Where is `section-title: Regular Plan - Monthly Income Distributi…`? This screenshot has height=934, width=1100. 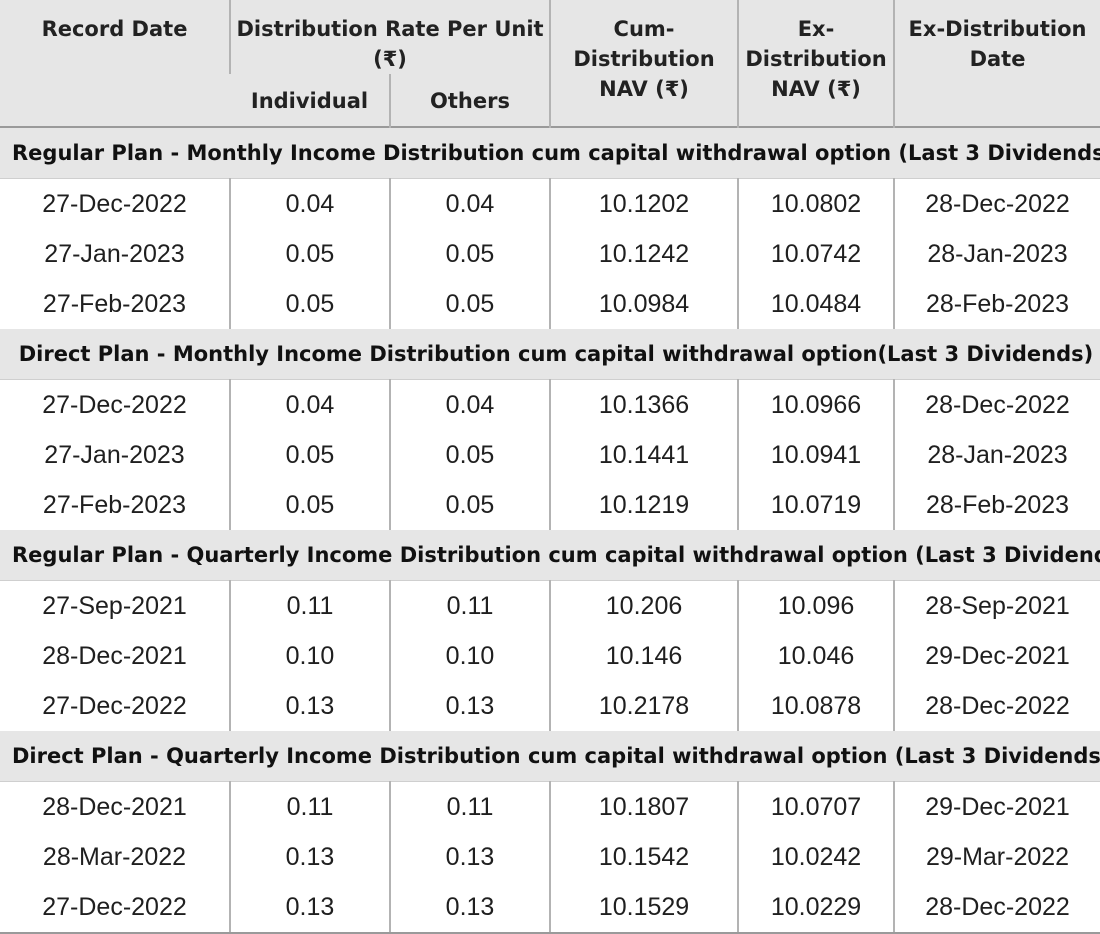
section-title: Regular Plan - Monthly Income Distributi… is located at coordinates (550, 153).